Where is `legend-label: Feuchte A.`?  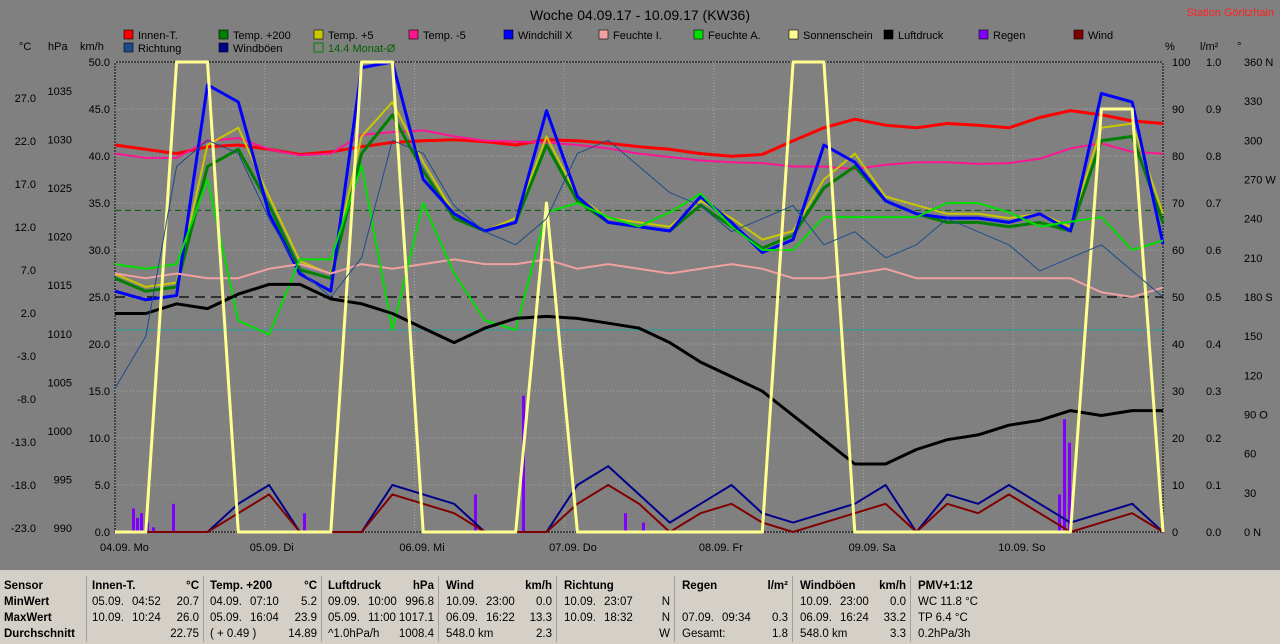 legend-label: Feuchte A. is located at coordinates (734, 36).